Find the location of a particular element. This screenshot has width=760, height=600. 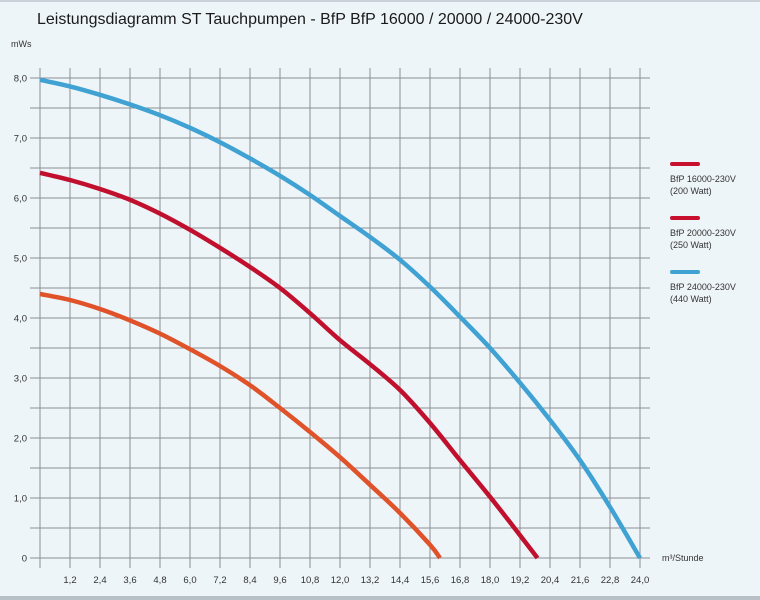

x-tick-label: 22,8 is located at coordinates (610, 580).